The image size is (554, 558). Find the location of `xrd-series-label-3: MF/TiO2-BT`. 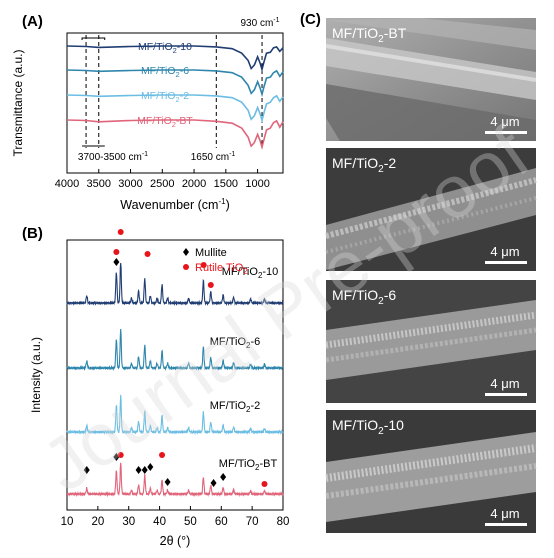

xrd-series-label-3: MF/TiO2-BT is located at coordinates (248, 465).